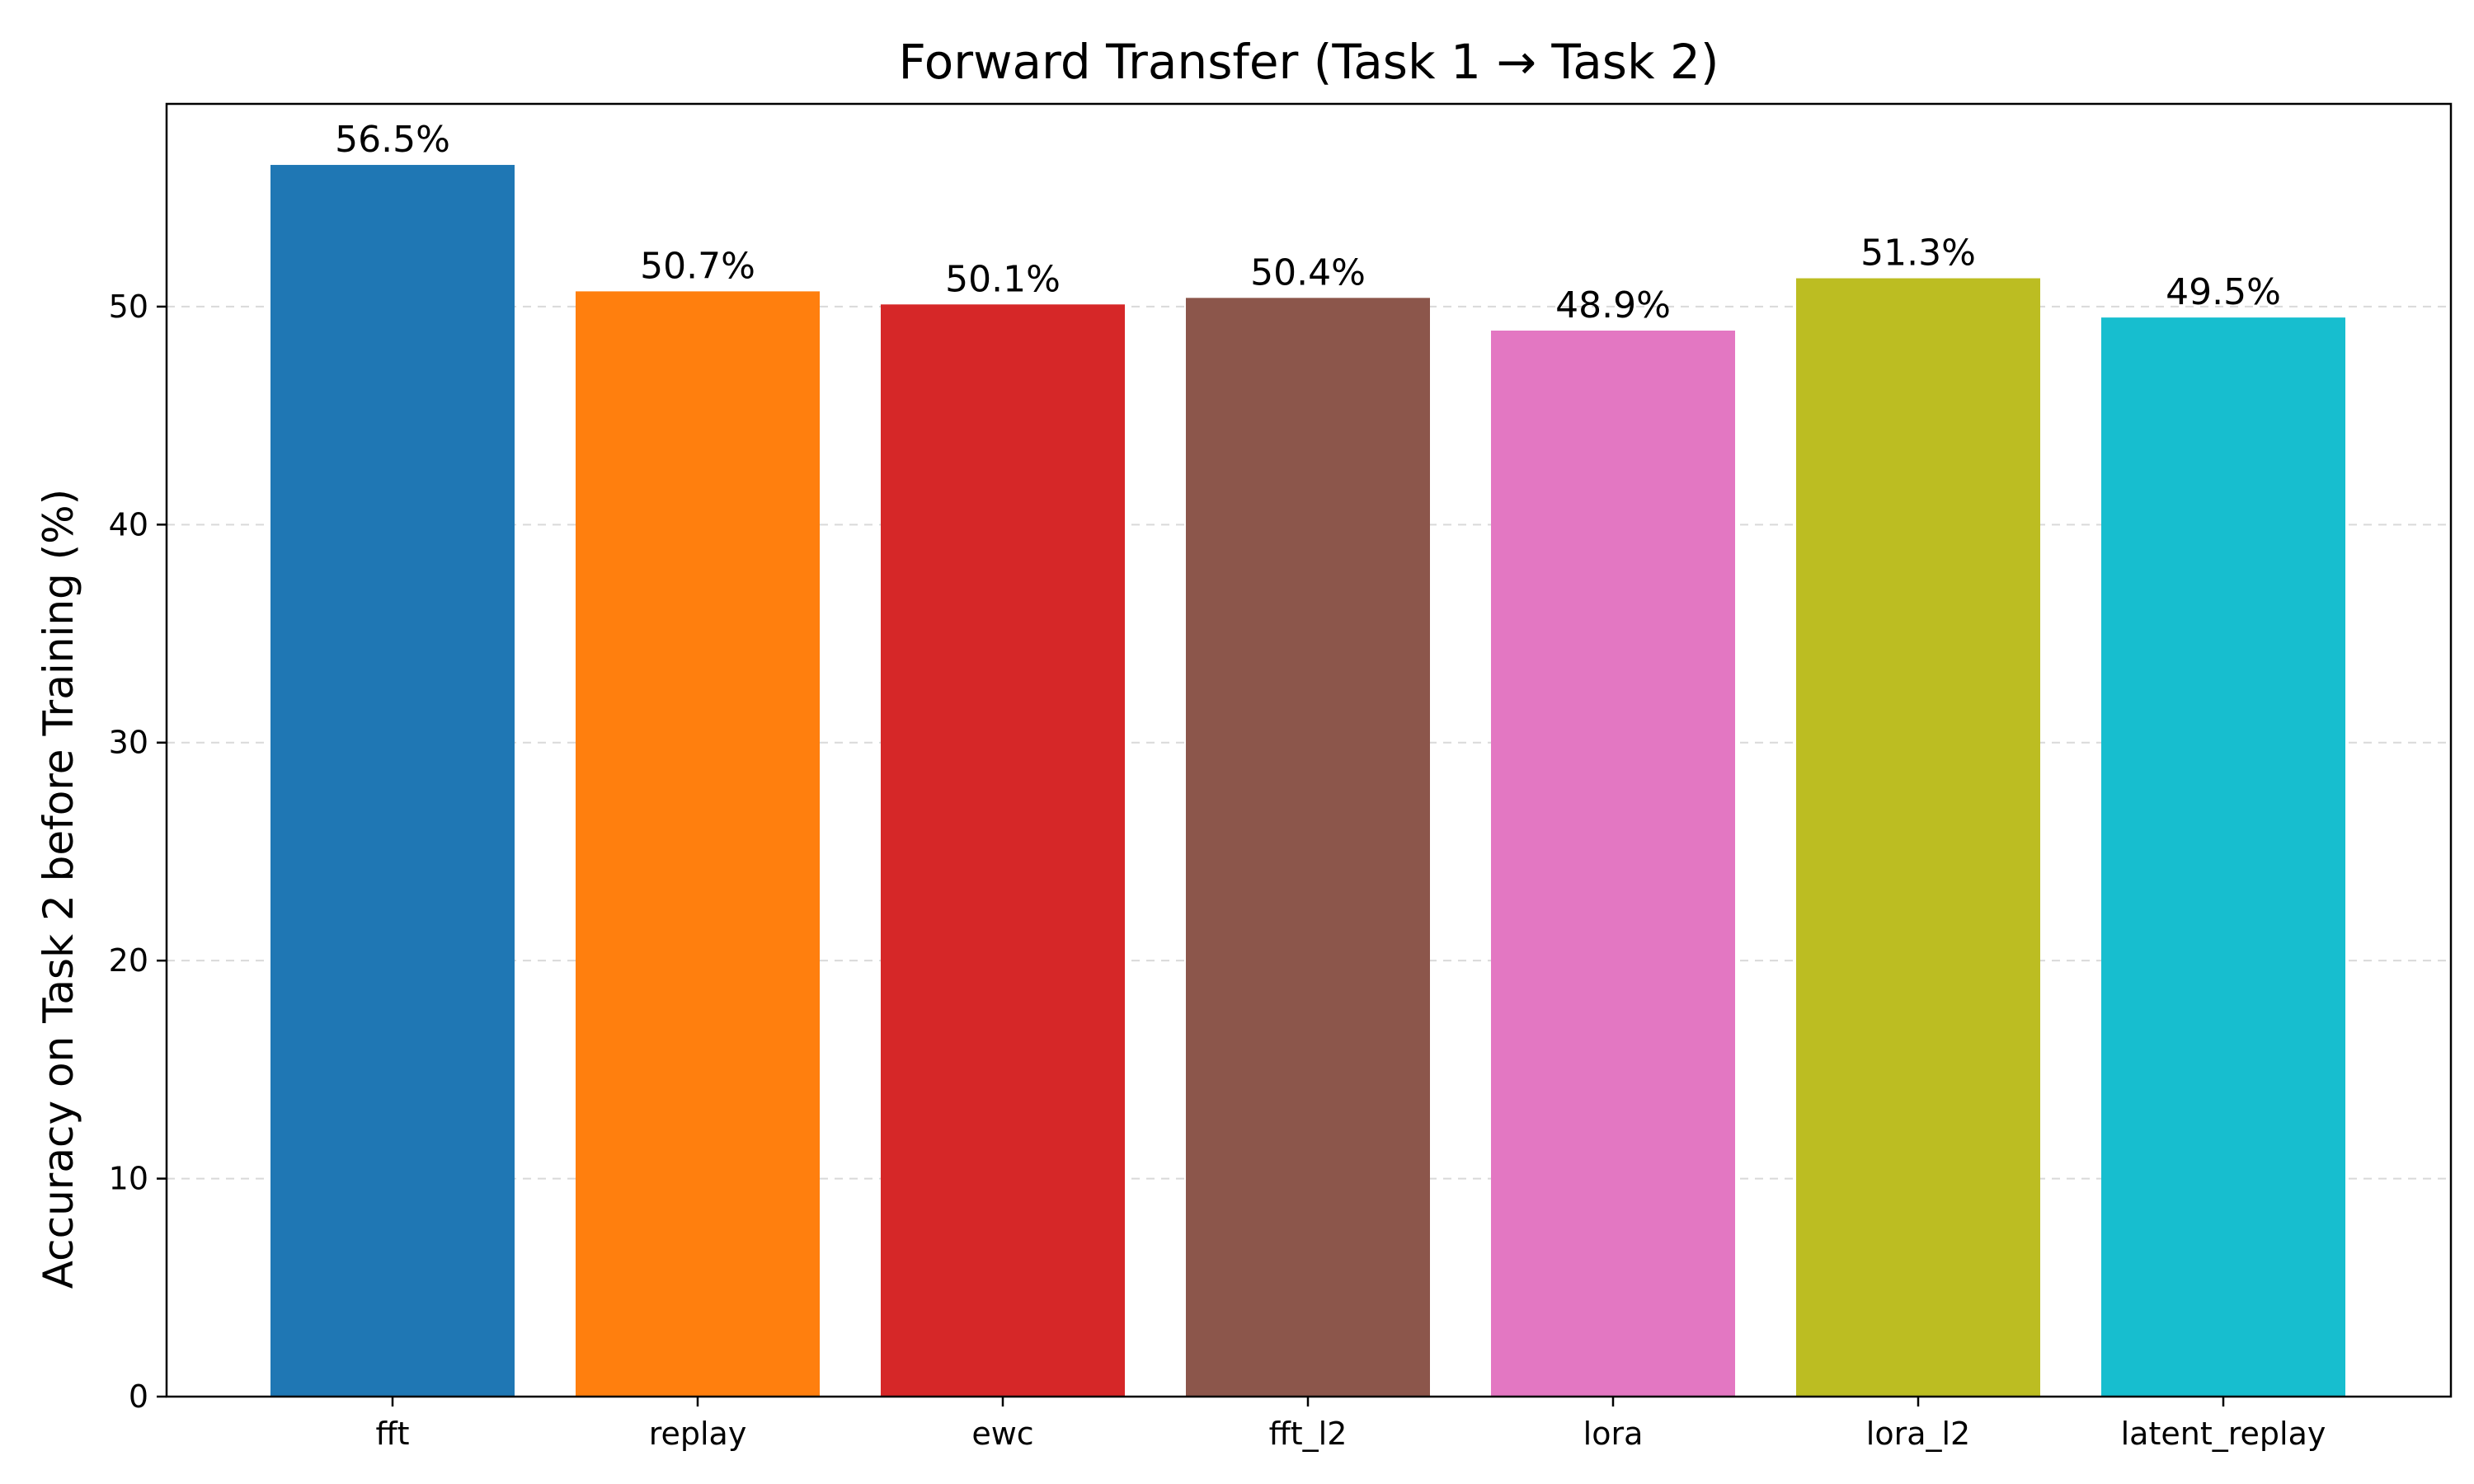 The width and height of the screenshot is (2474, 1484). I want to click on x-tick-label-latent_replay: latent_replay, so click(2223, 1434).